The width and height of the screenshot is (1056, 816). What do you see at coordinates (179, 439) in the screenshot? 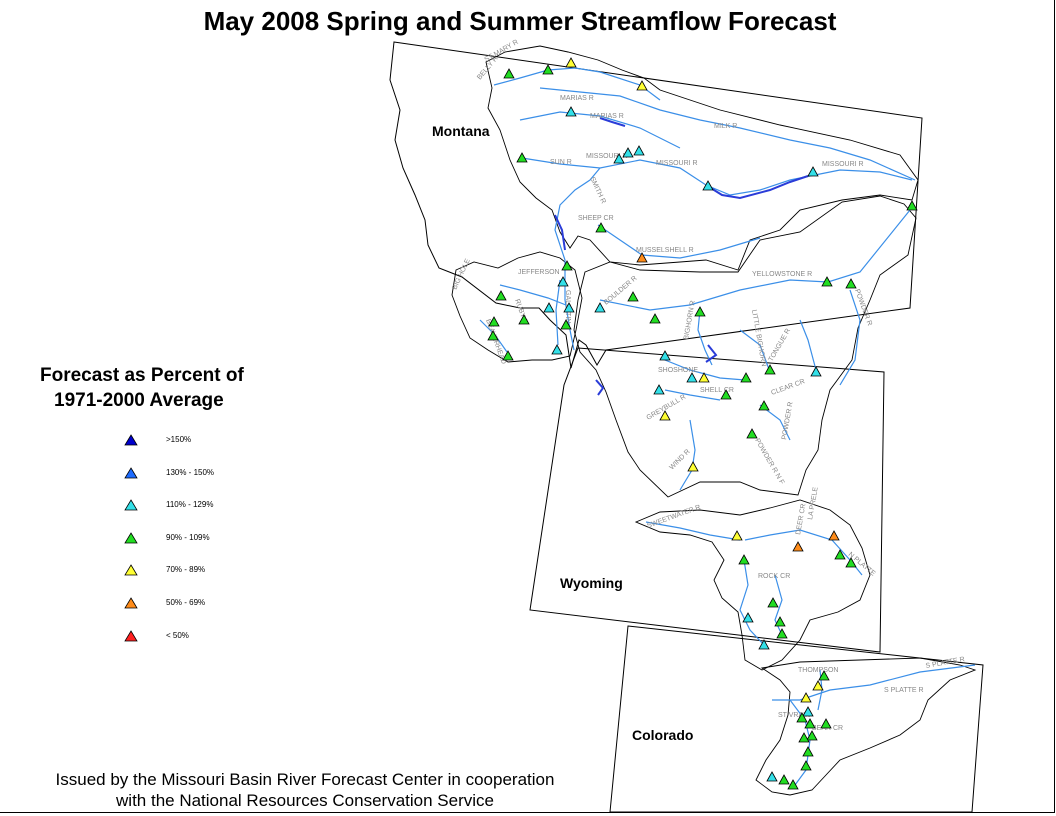
I see `legend-item-label: >150%` at bounding box center [179, 439].